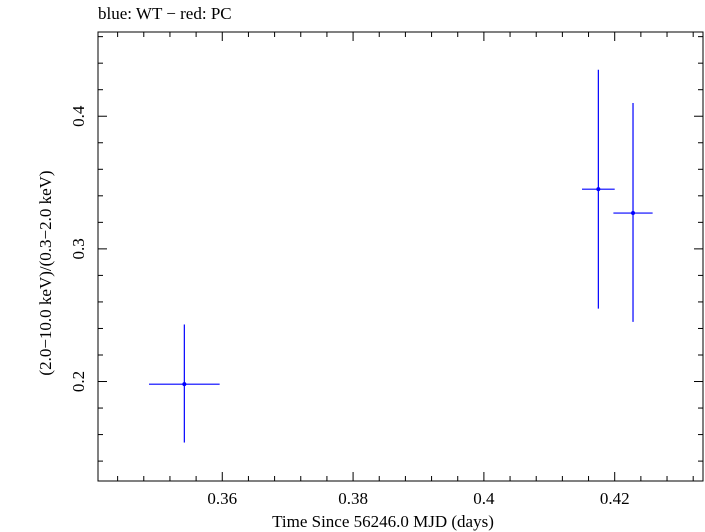  What do you see at coordinates (45, 272) in the screenshot?
I see `y-axis-label: (2.0−10.0 keV)/(0.3−2.0 keV)` at bounding box center [45, 272].